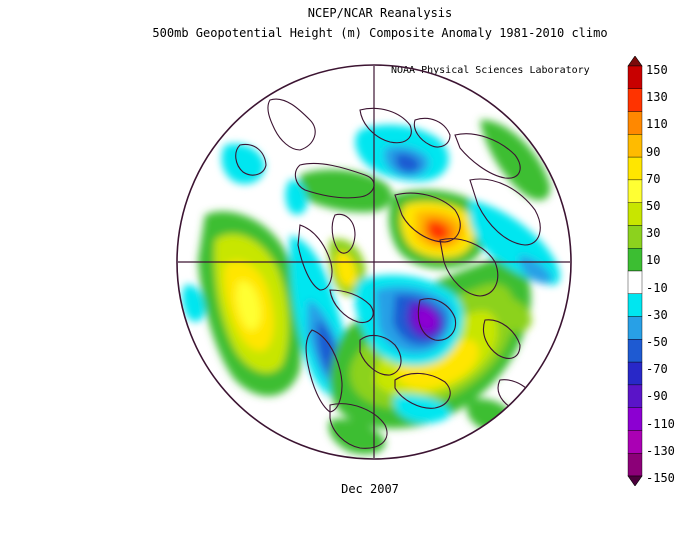  Describe the element at coordinates (653, 233) in the screenshot. I see `colorbar-tick-label: 30` at that location.